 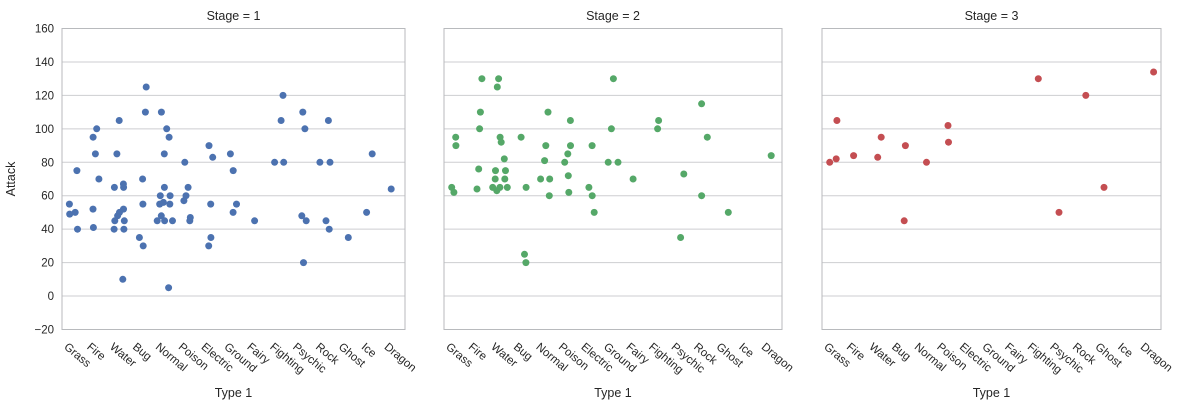 I want to click on x-axis-label: Type 1, so click(x=234, y=393).